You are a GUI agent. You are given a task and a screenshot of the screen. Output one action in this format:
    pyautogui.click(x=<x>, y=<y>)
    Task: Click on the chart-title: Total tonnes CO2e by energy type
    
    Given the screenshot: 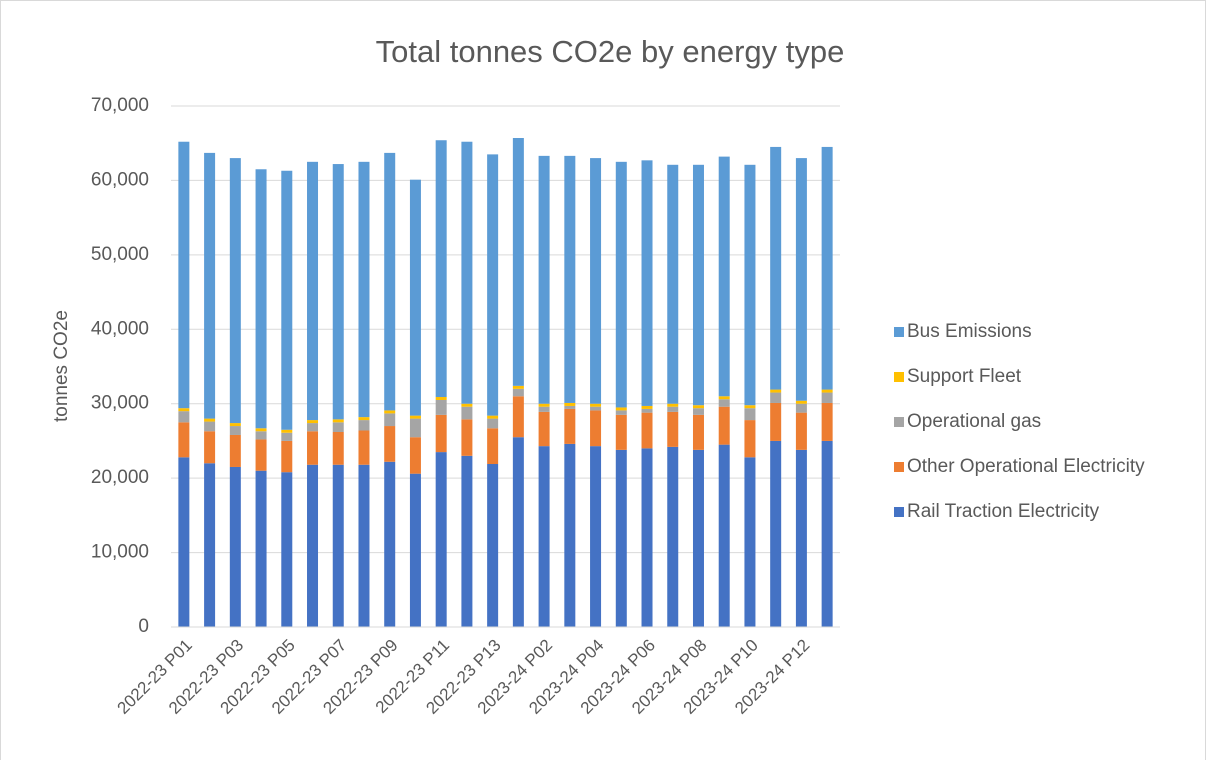 What is the action you would take?
    pyautogui.click(x=610, y=51)
    